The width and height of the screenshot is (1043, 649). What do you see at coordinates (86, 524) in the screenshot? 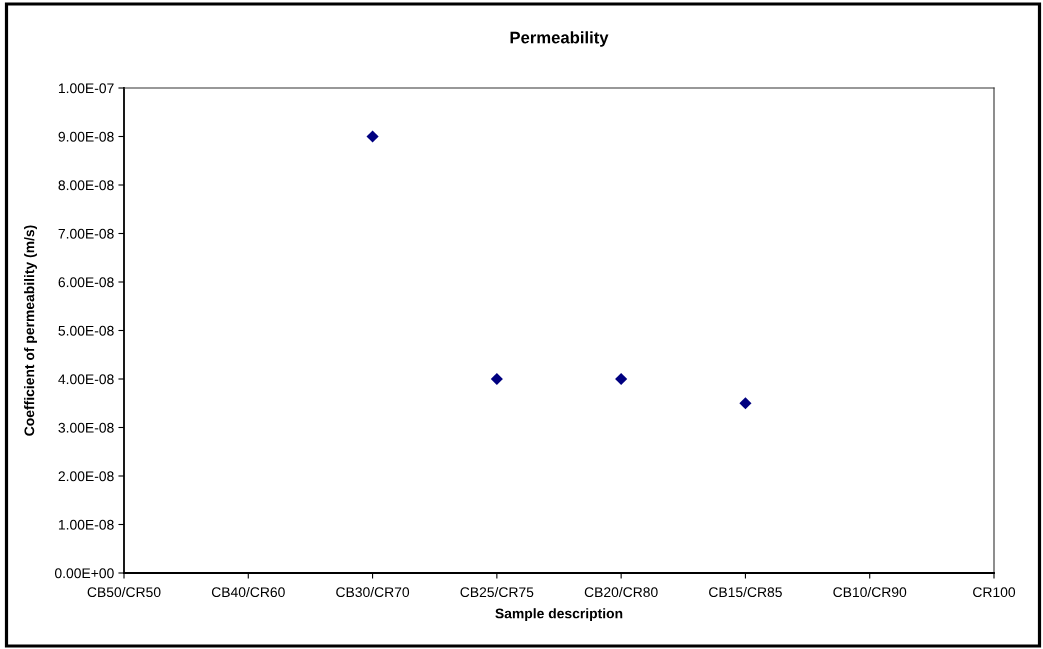
I see `y-tick-label: 1.00E-08` at bounding box center [86, 524].